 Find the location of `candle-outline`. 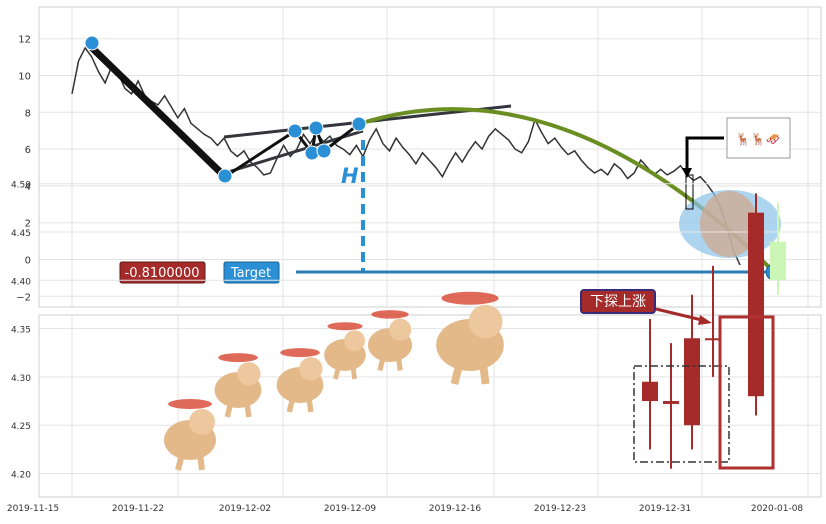

candle-outline is located at coordinates (689, 192).